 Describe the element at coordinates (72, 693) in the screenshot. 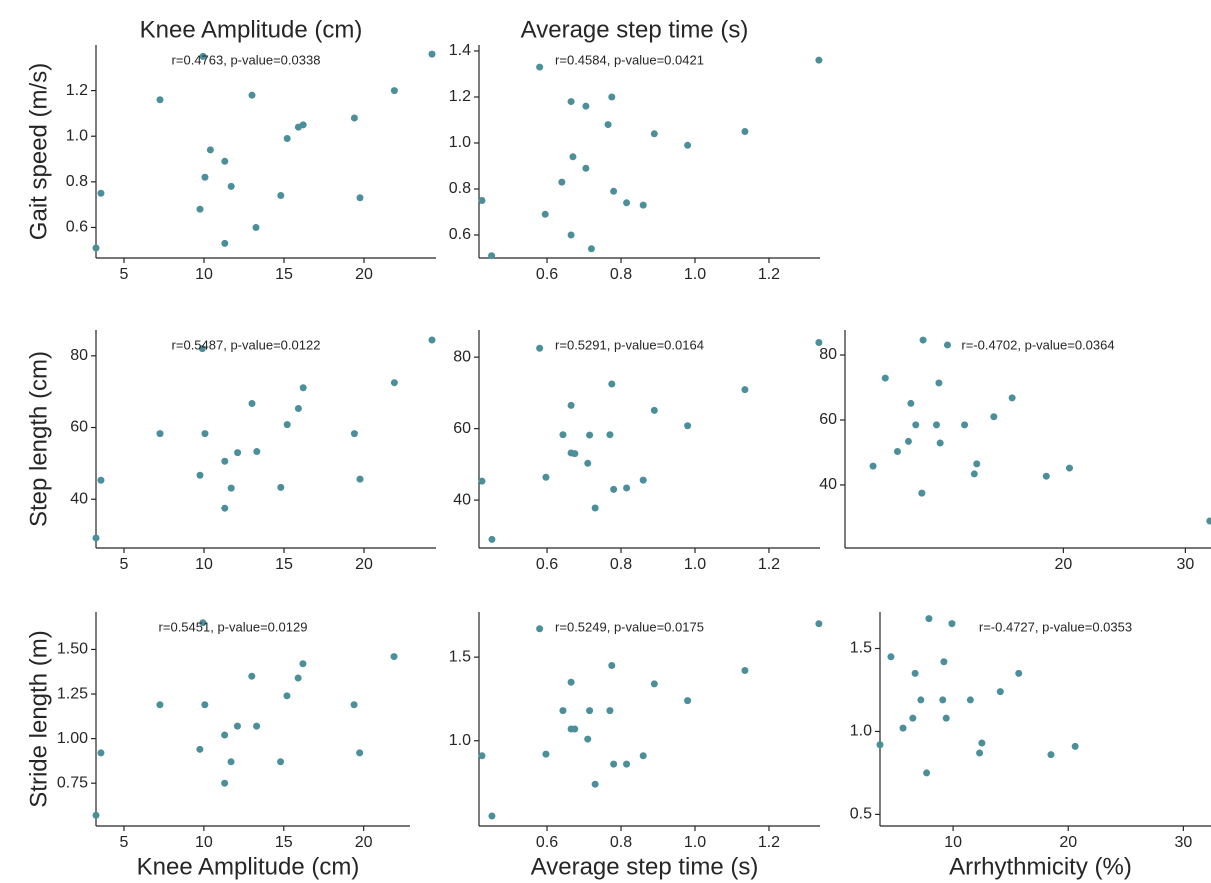

I see `y-tick-label: 1.25` at that location.